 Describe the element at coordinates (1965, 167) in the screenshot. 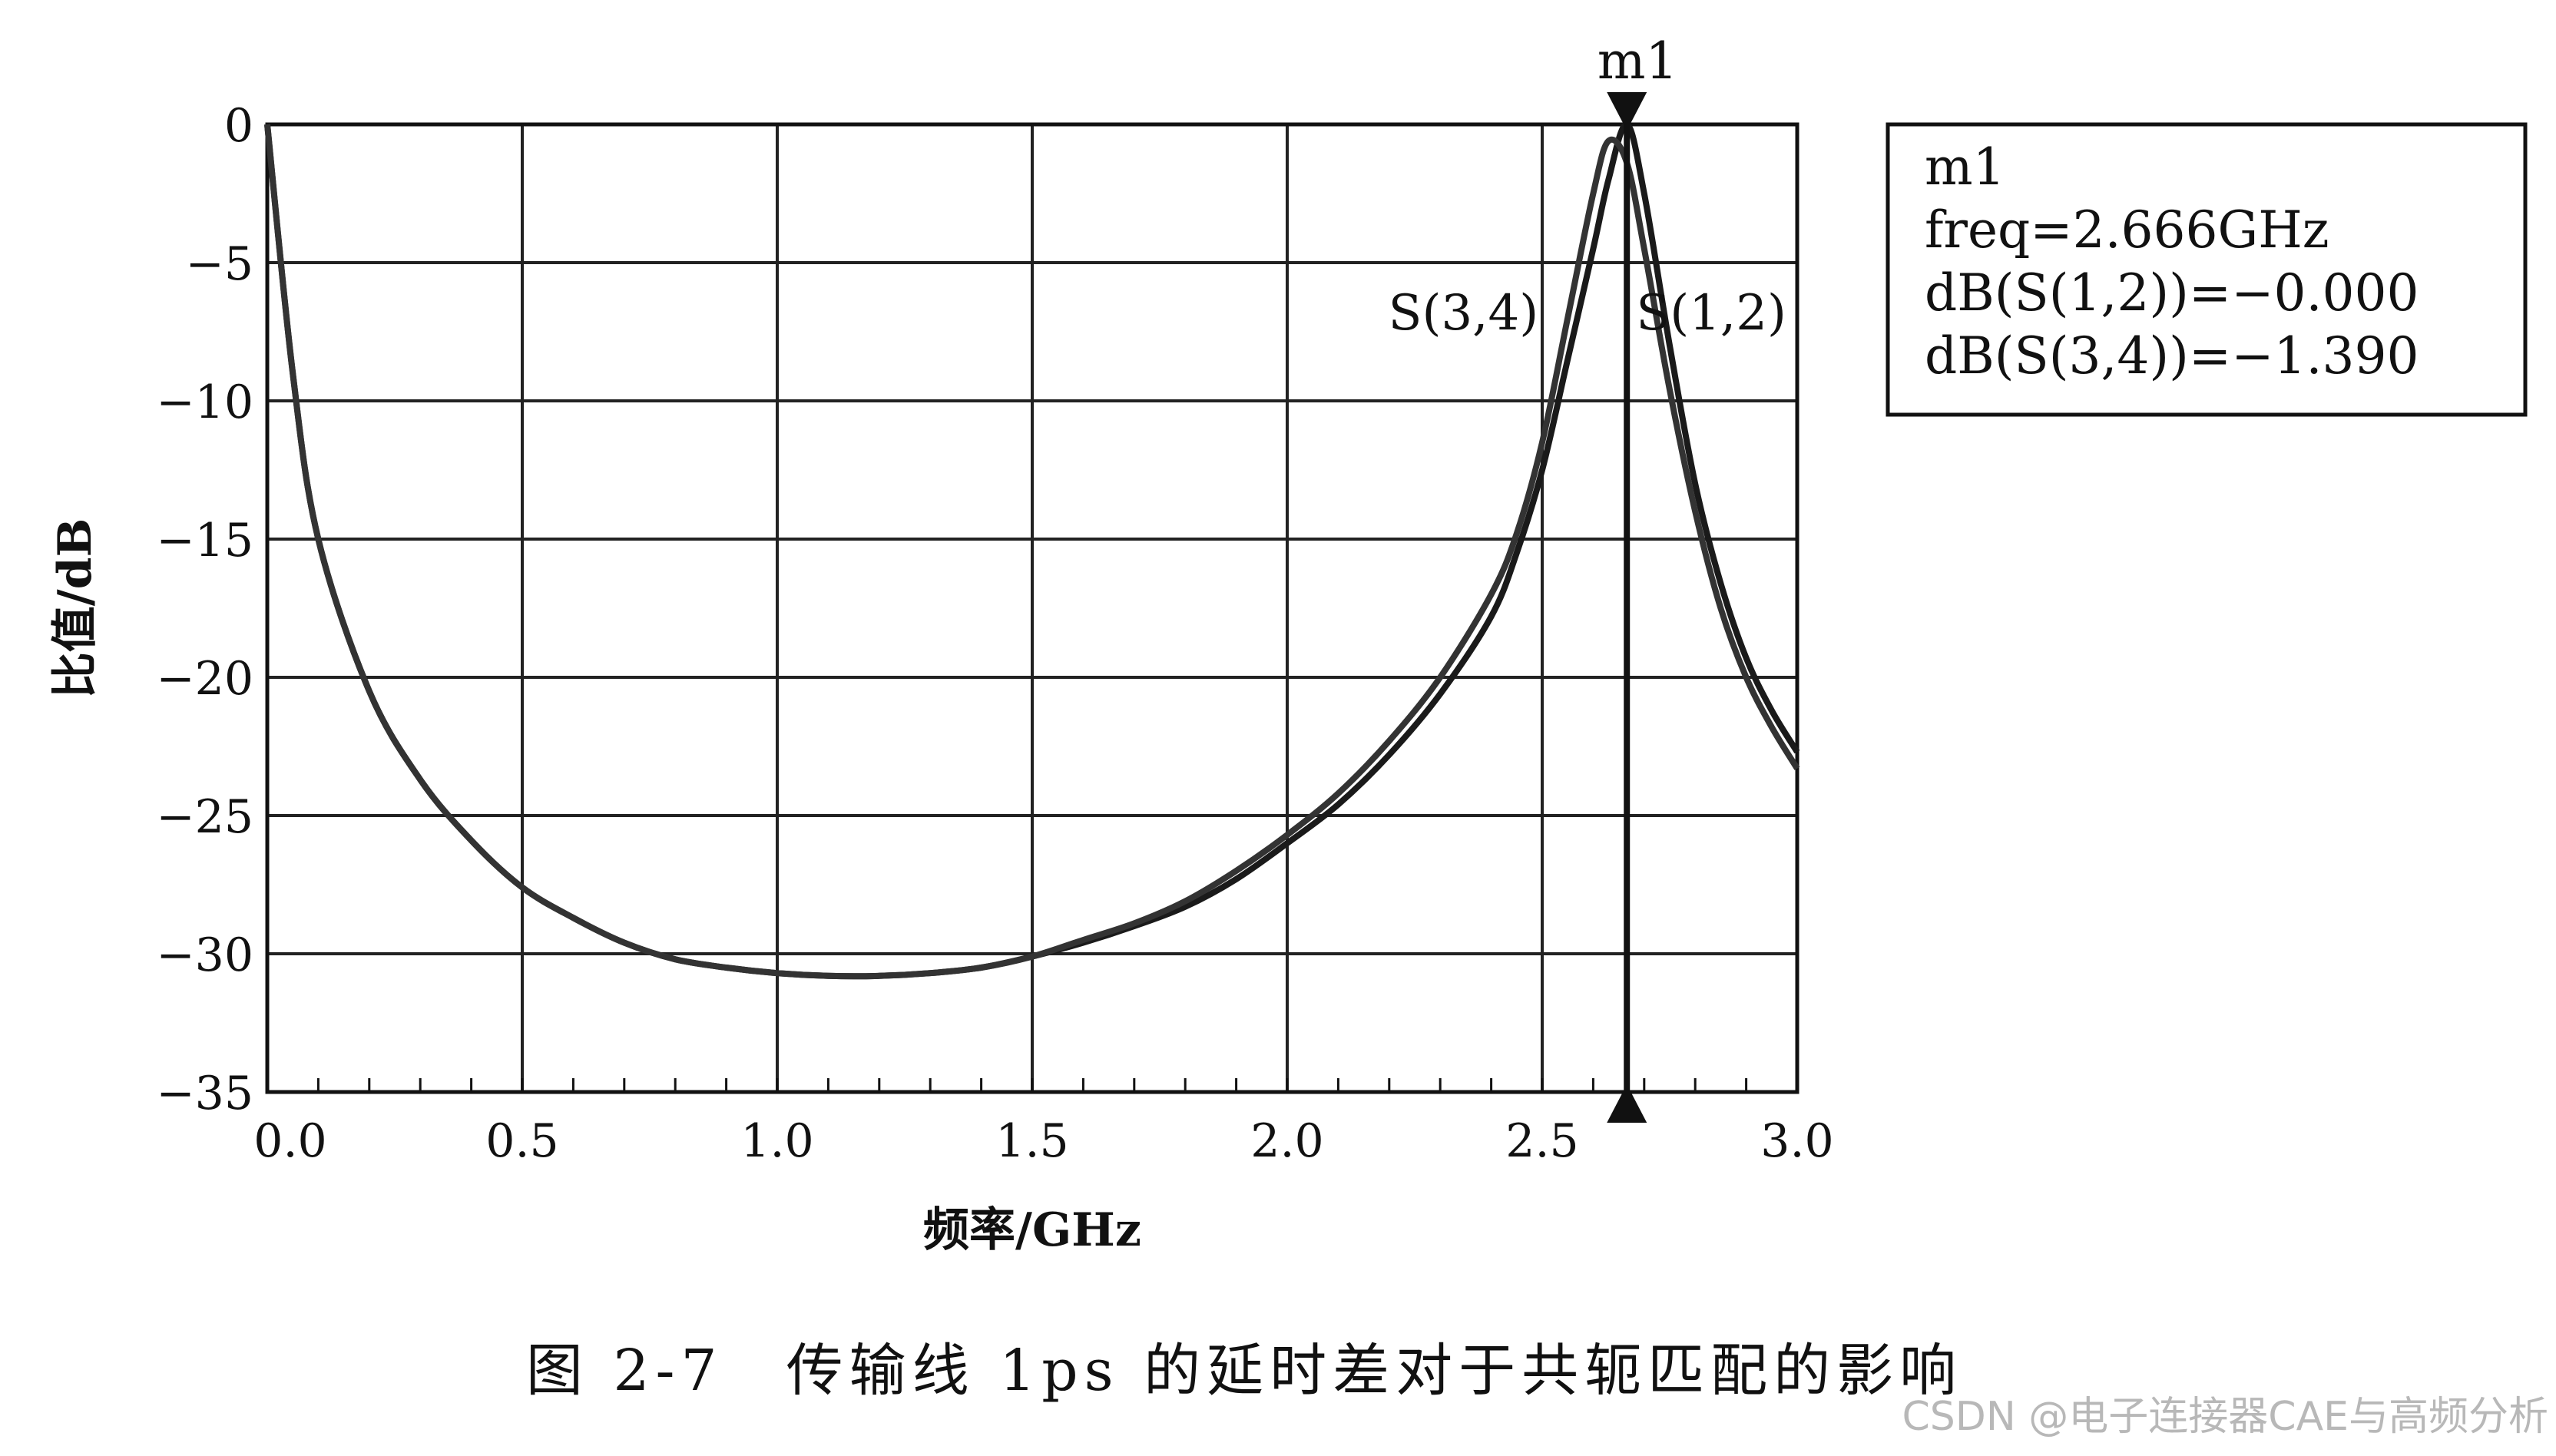

I see `marker-readout-name: m1` at that location.